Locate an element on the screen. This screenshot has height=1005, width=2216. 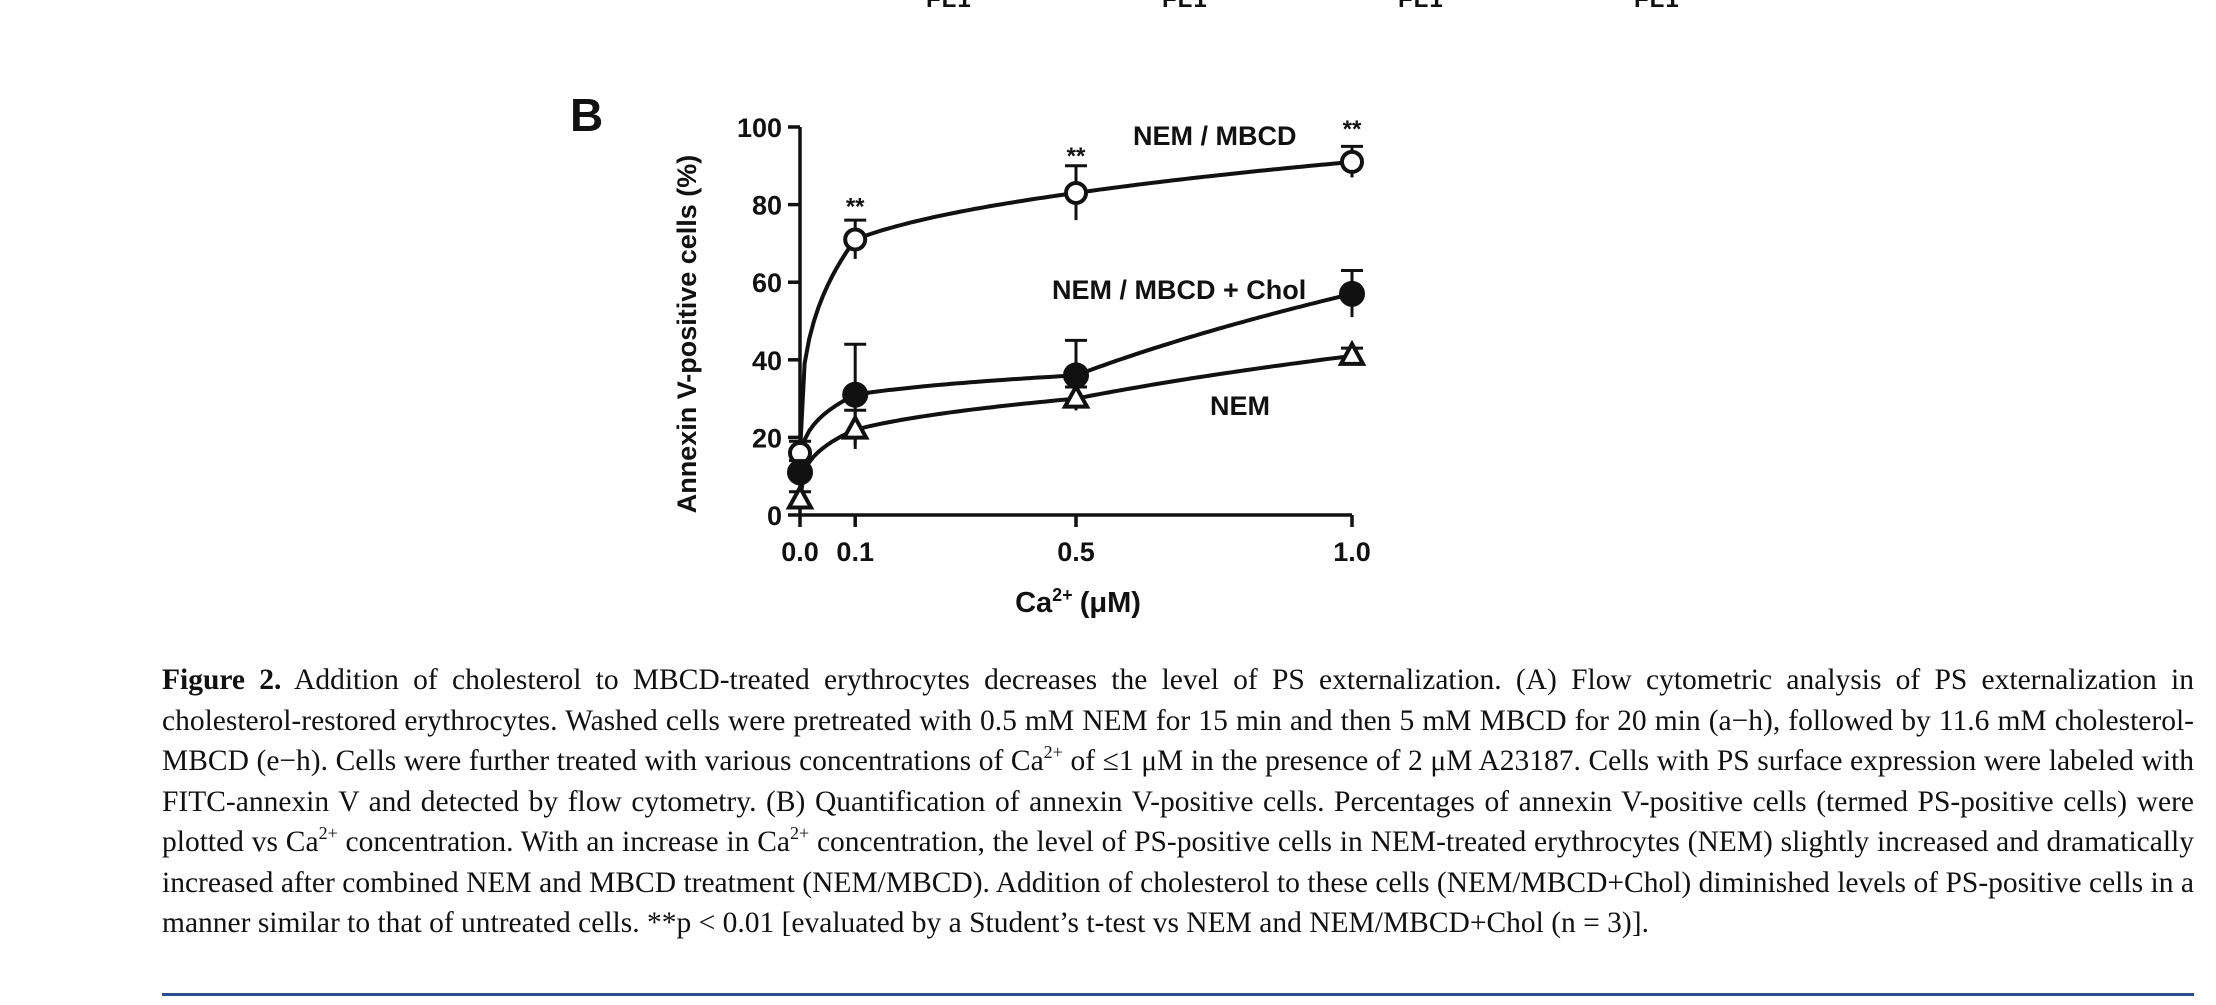
y-tick-label: 20 is located at coordinates (767, 438).